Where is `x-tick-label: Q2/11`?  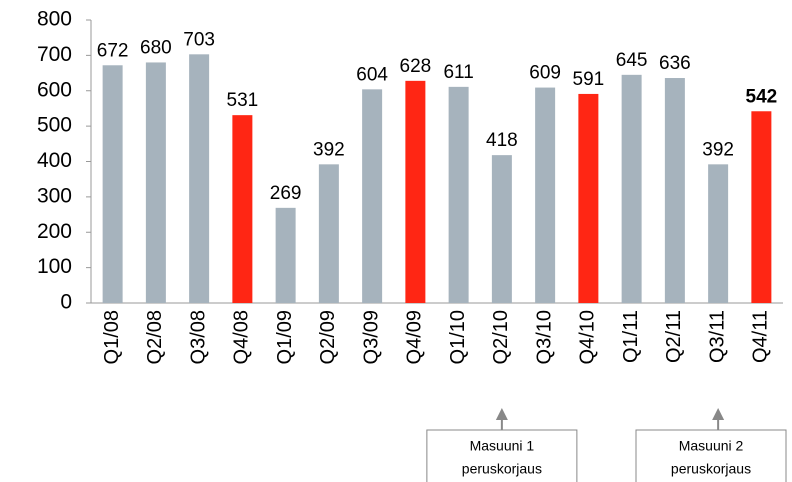
x-tick-label: Q2/11 is located at coordinates (674, 336).